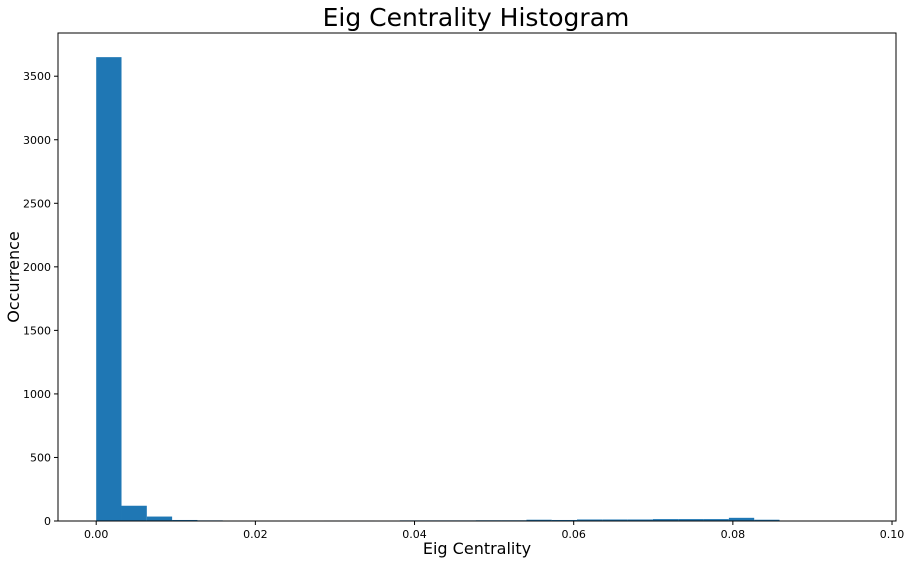  What do you see at coordinates (37, 267) in the screenshot?
I see `y-tick-label-4: 2000` at bounding box center [37, 267].